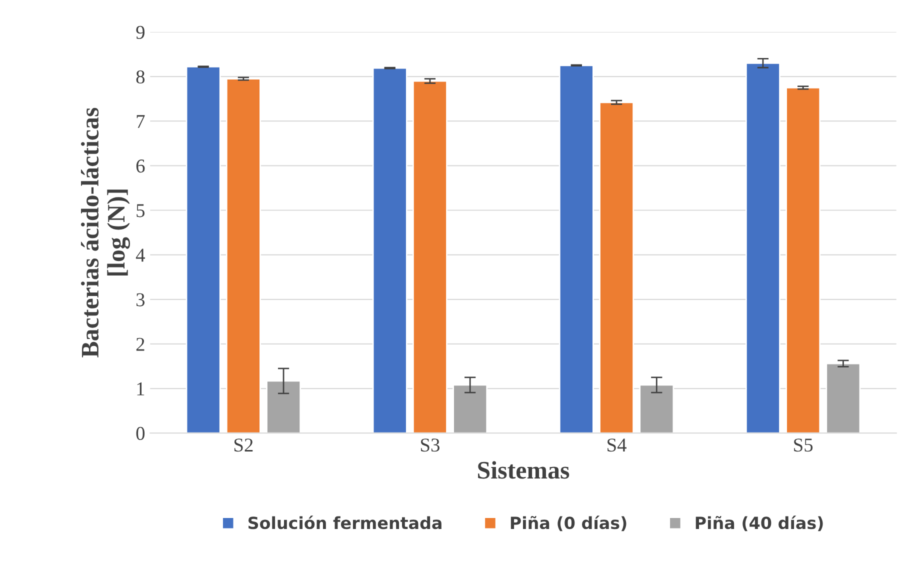 This screenshot has width=910, height=561. I want to click on y-tick-label: 4, so click(140, 255).